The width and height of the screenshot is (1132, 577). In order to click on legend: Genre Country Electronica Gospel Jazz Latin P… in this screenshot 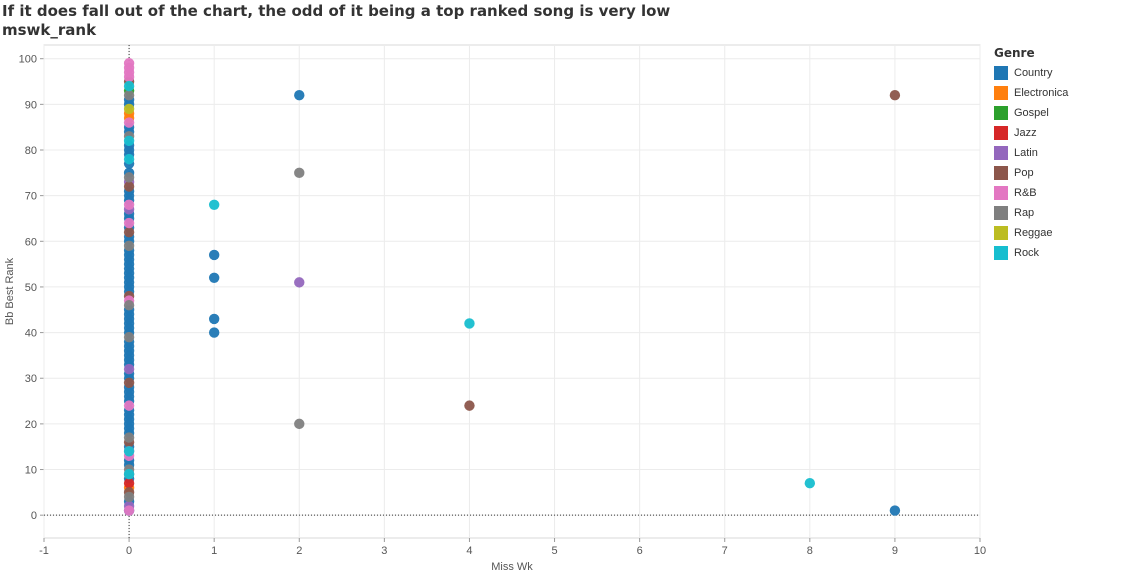, I will do `click(1031, 154)`.